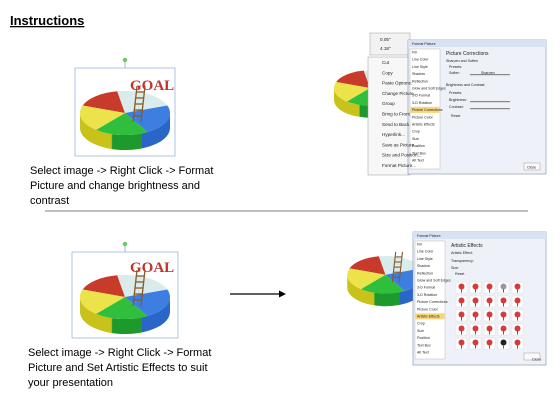 This screenshot has width=560, height=420. What do you see at coordinates (456, 107) in the screenshot?
I see `field-label: Contrast:` at bounding box center [456, 107].